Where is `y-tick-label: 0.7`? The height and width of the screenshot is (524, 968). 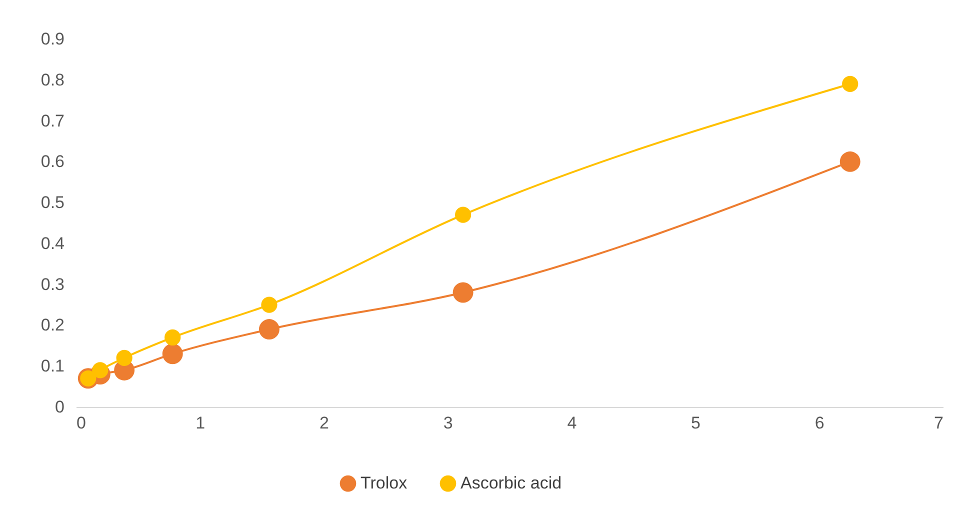
y-tick-label: 0.7 is located at coordinates (52, 120).